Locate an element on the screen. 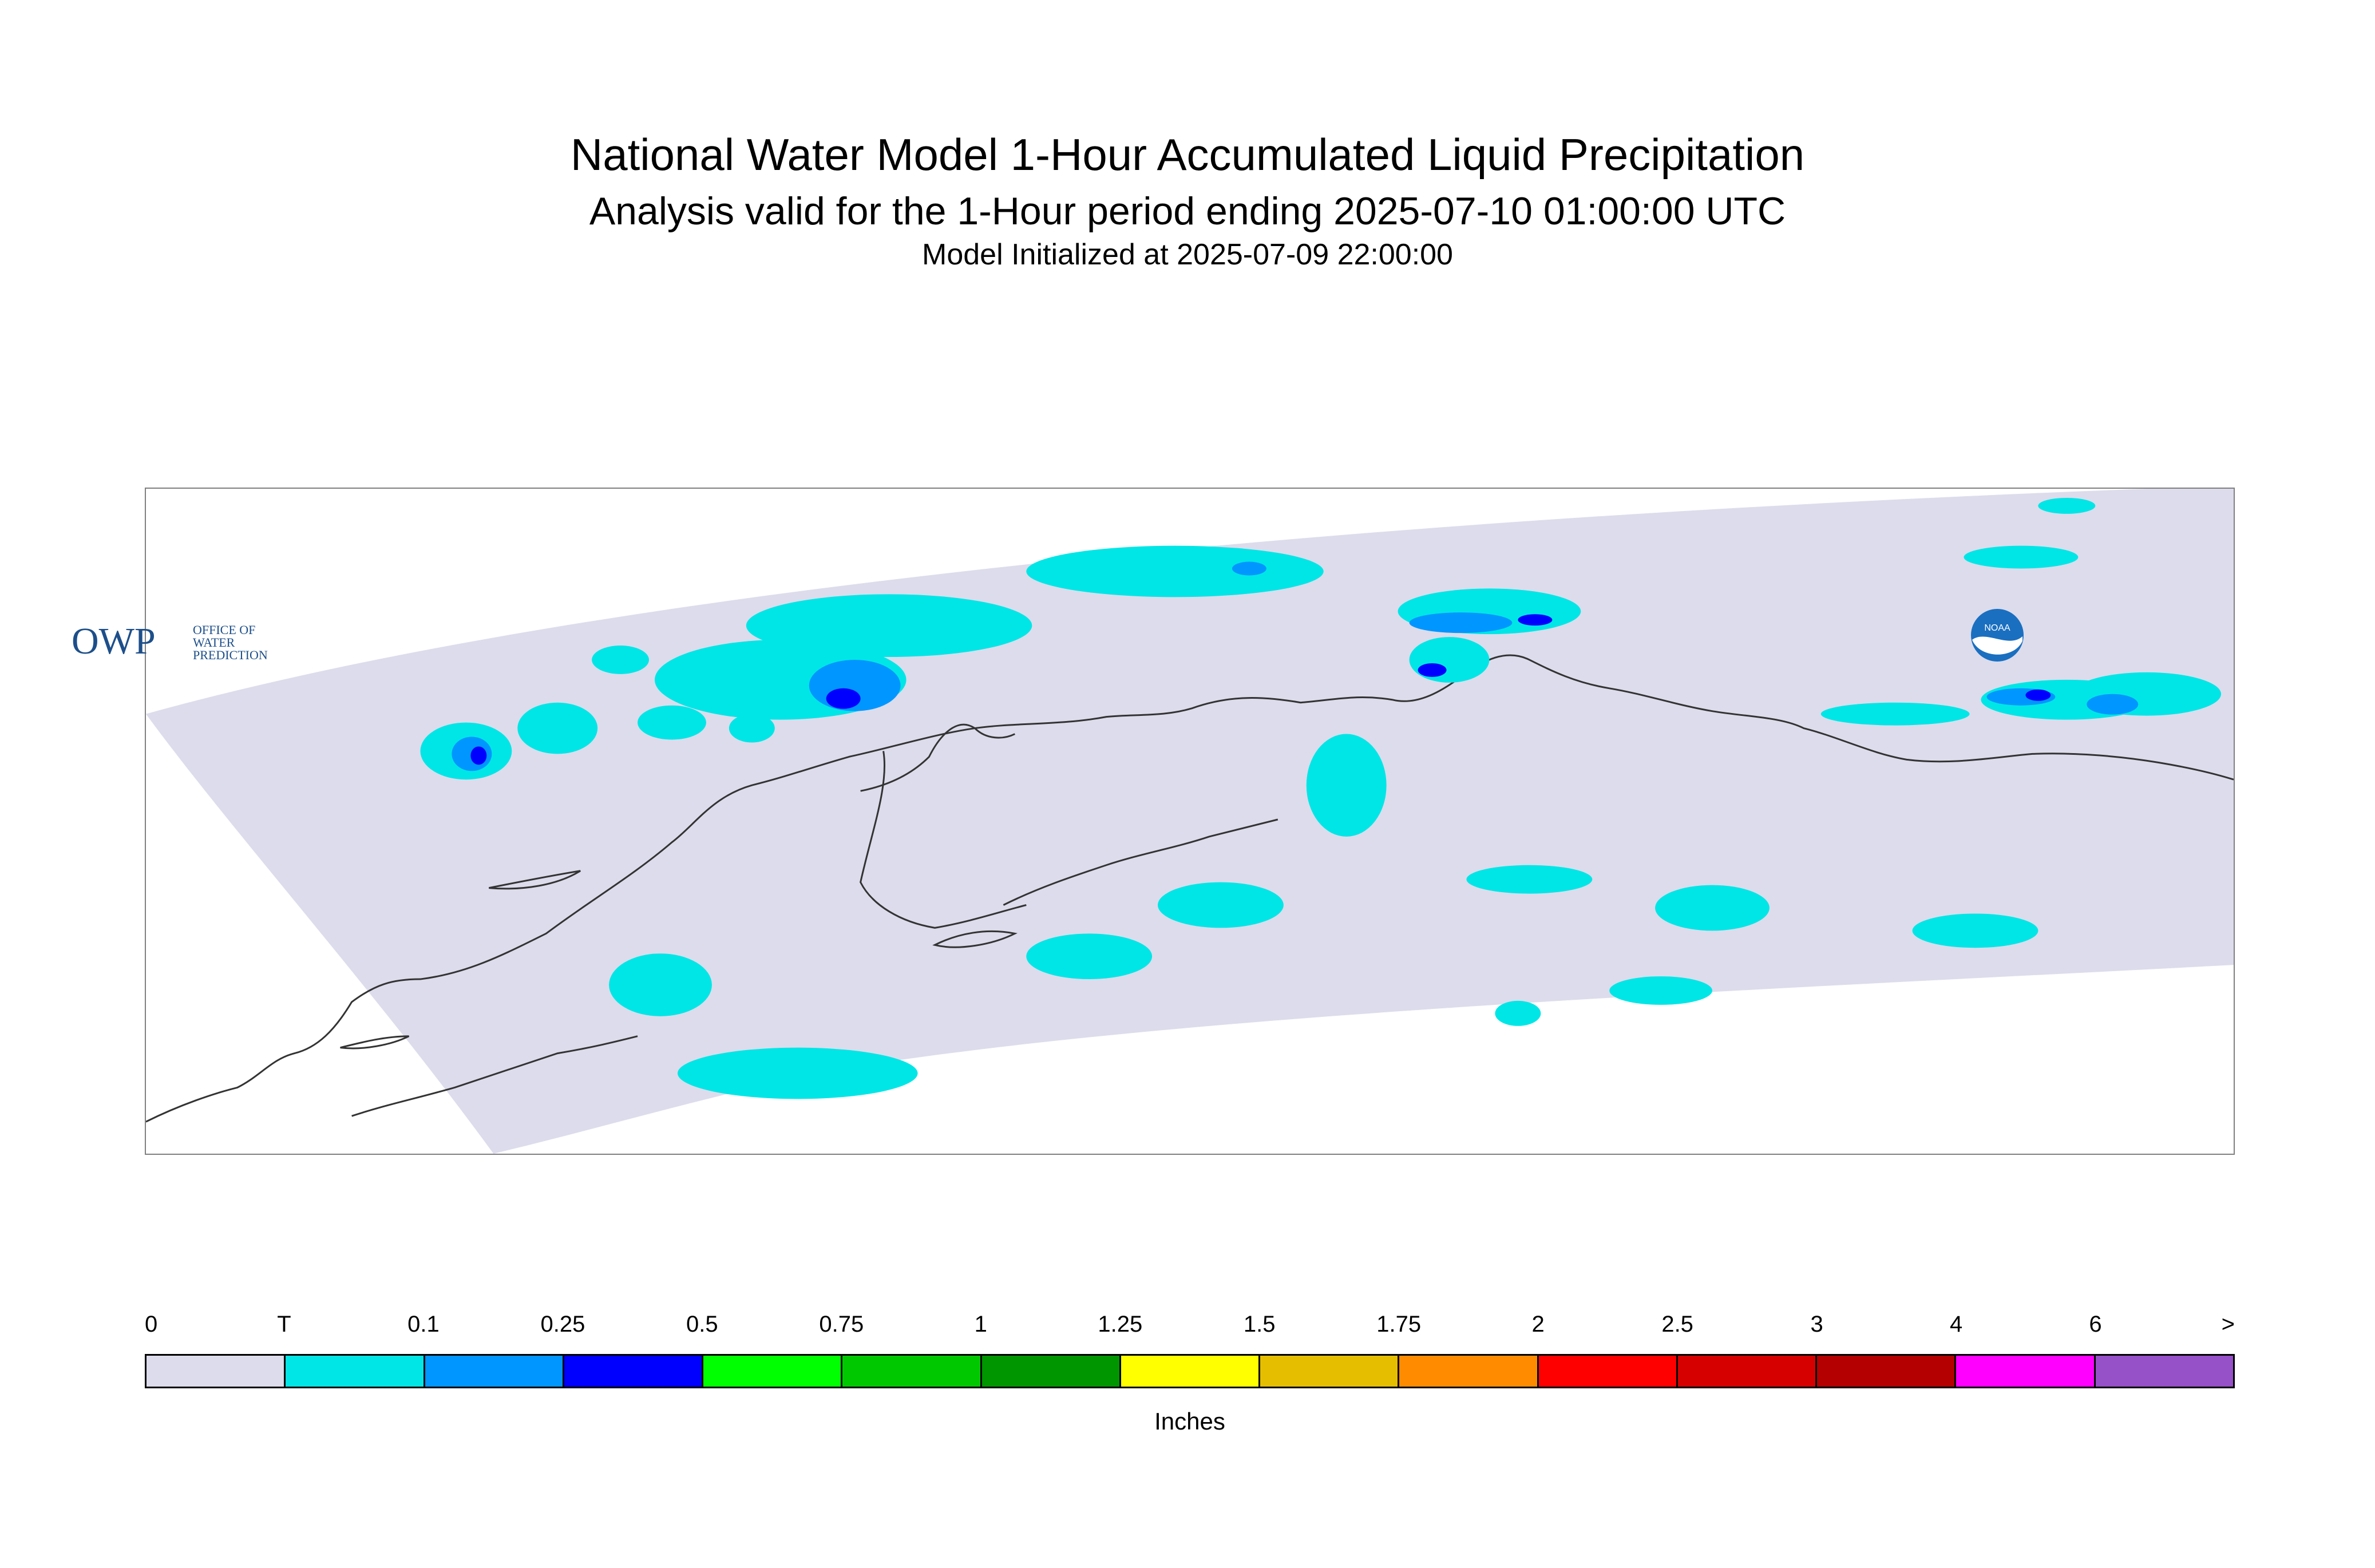 The height and width of the screenshot is (1568, 2375). legend-tick-label: 0.1 is located at coordinates (424, 1324).